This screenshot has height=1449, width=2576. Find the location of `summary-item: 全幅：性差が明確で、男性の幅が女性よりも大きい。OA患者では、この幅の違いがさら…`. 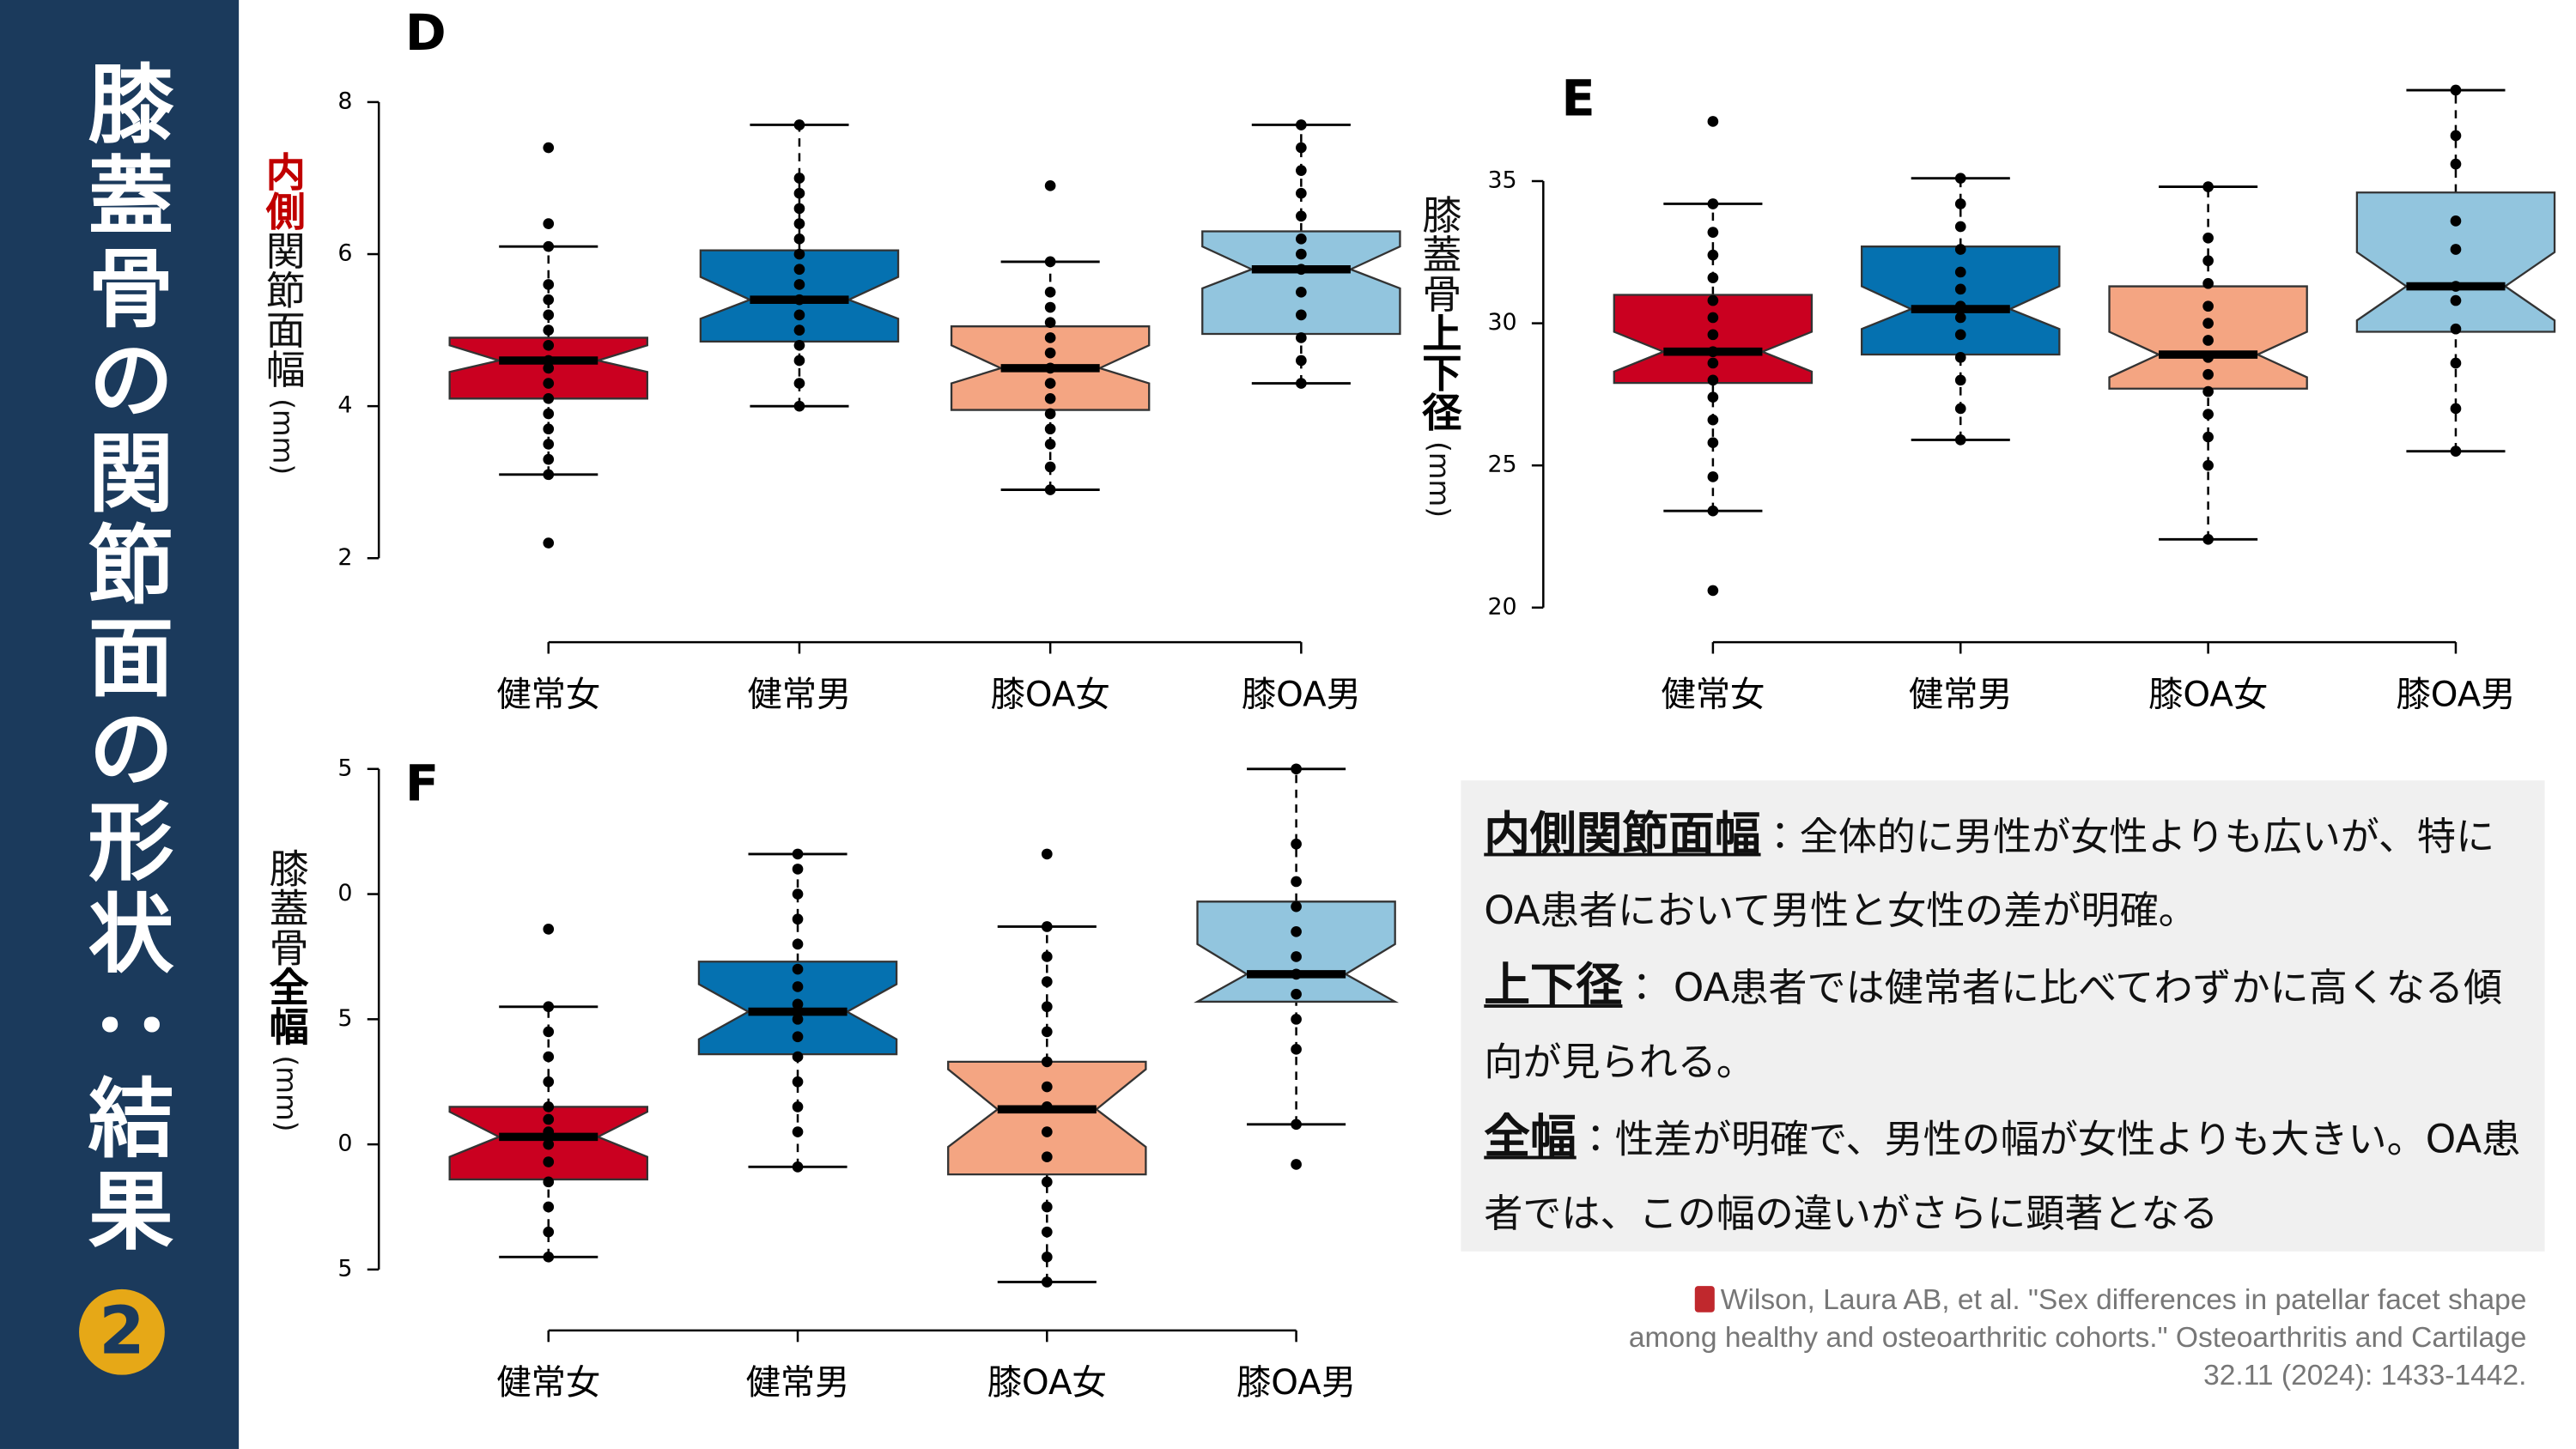

summary-item: 全幅：性差が明確で、男性の幅が女性よりも大きい。OA患者では、この幅の違いがさら… is located at coordinates (2003, 1175).